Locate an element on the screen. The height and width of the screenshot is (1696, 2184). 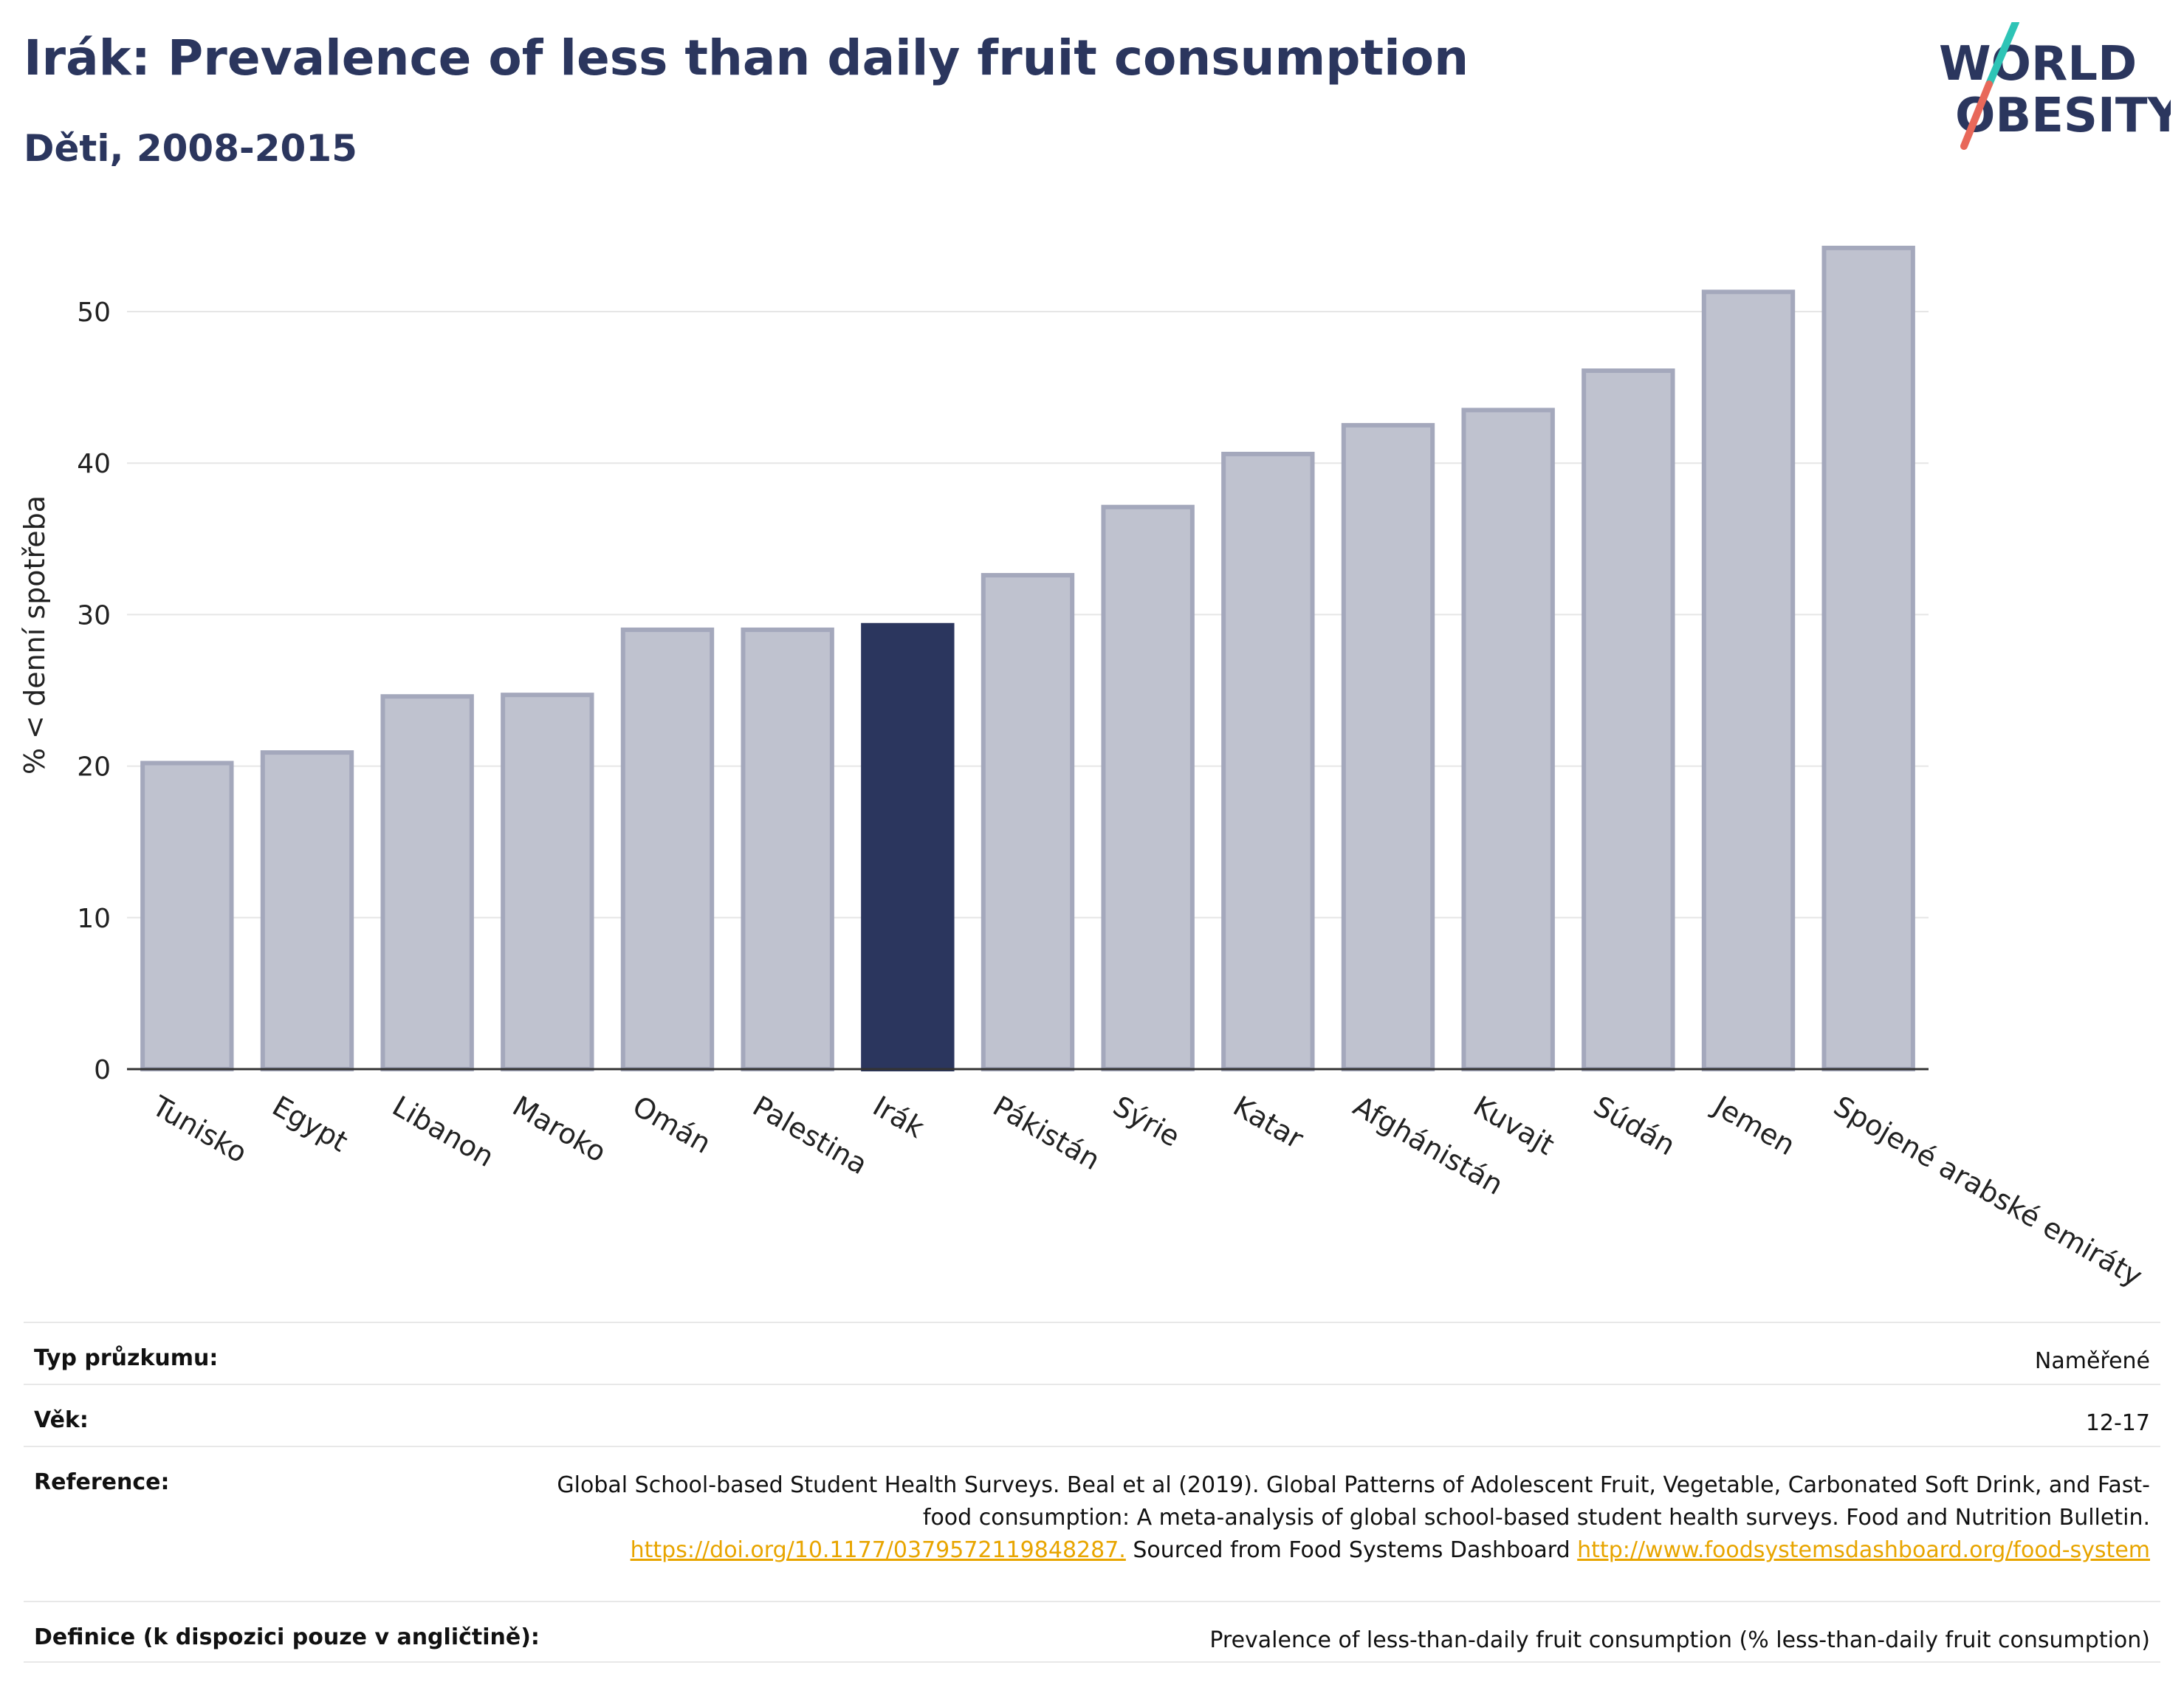
x-tick-label: Palestina is located at coordinates (810, 1136).